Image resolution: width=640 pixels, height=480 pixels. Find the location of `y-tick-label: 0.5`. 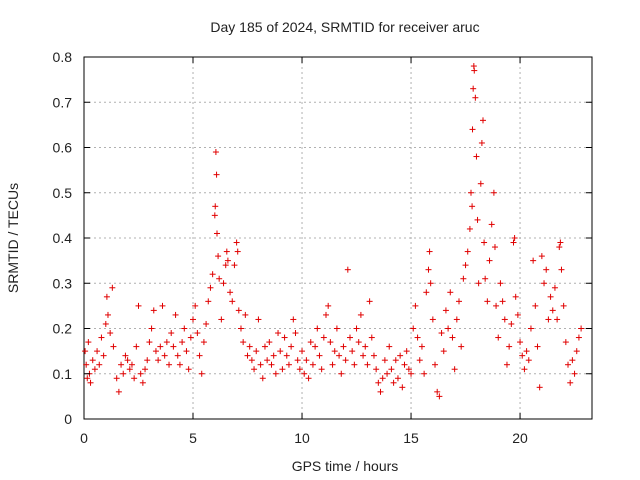

y-tick-label: 0.5 is located at coordinates (63, 193).